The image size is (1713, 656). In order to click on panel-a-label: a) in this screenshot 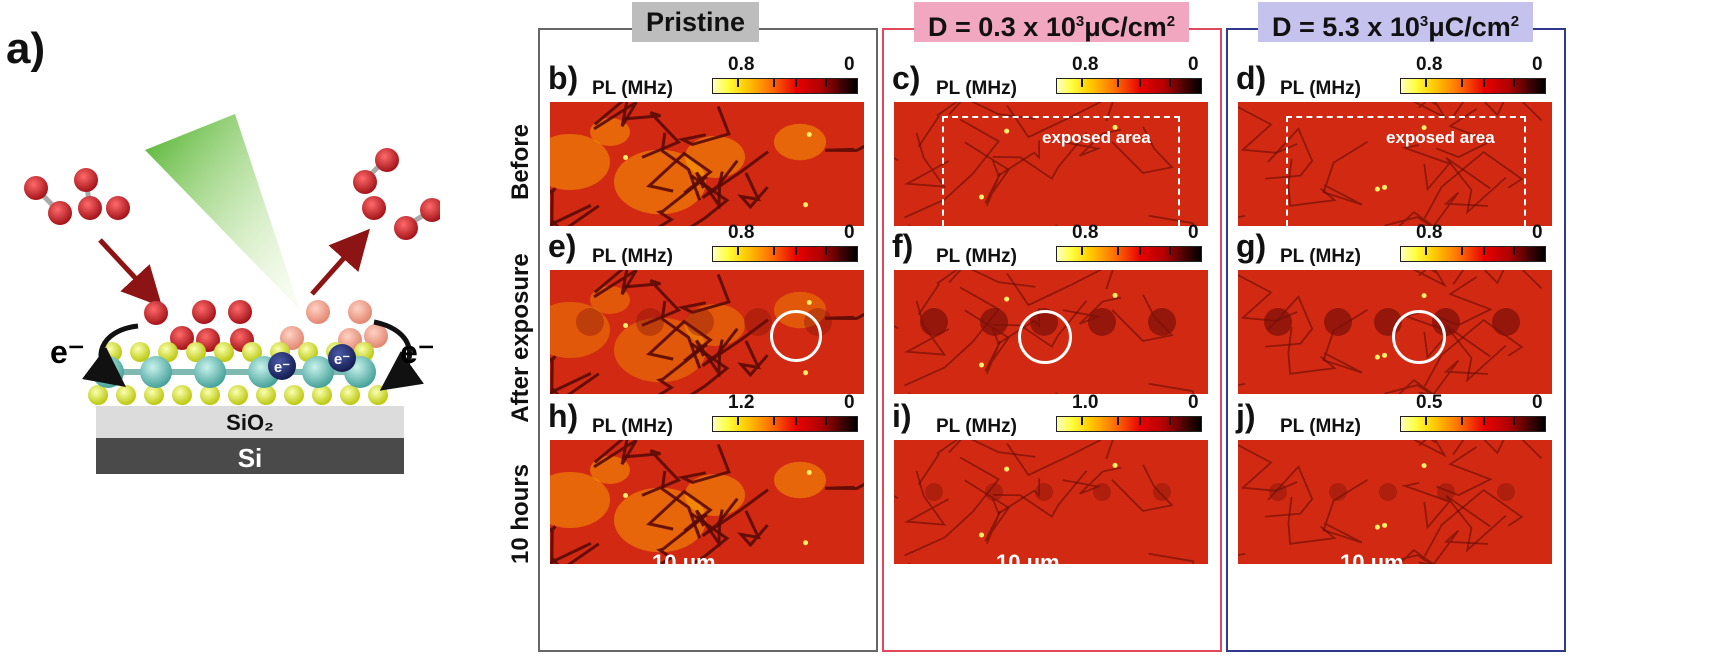, I will do `click(26, 48)`.